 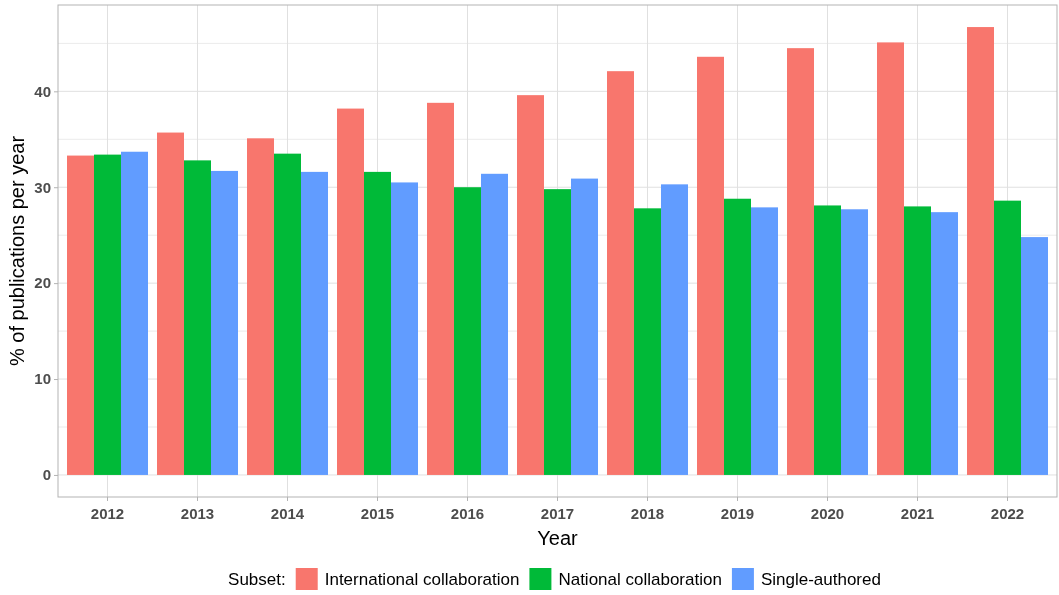 What do you see at coordinates (17, 251) in the screenshot?
I see `y-axis-title: % of publications per year` at bounding box center [17, 251].